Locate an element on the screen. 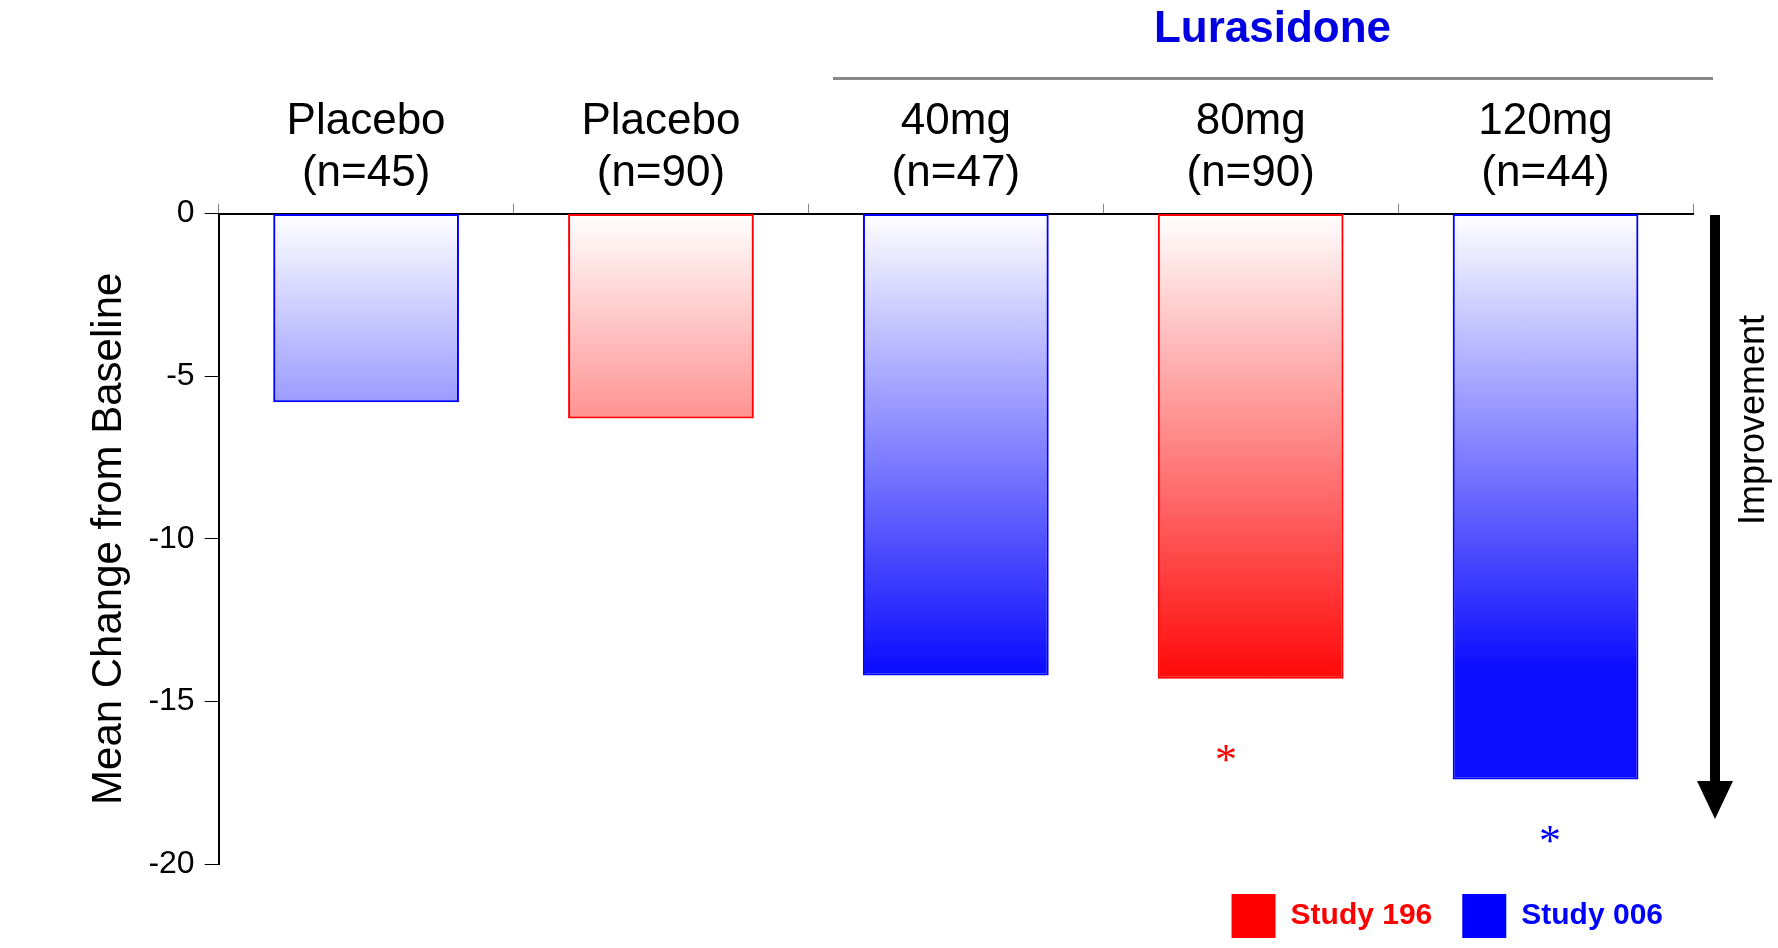 This screenshot has width=1778, height=948. y-axis-title: Mean Change from Baseline is located at coordinates (106, 538).